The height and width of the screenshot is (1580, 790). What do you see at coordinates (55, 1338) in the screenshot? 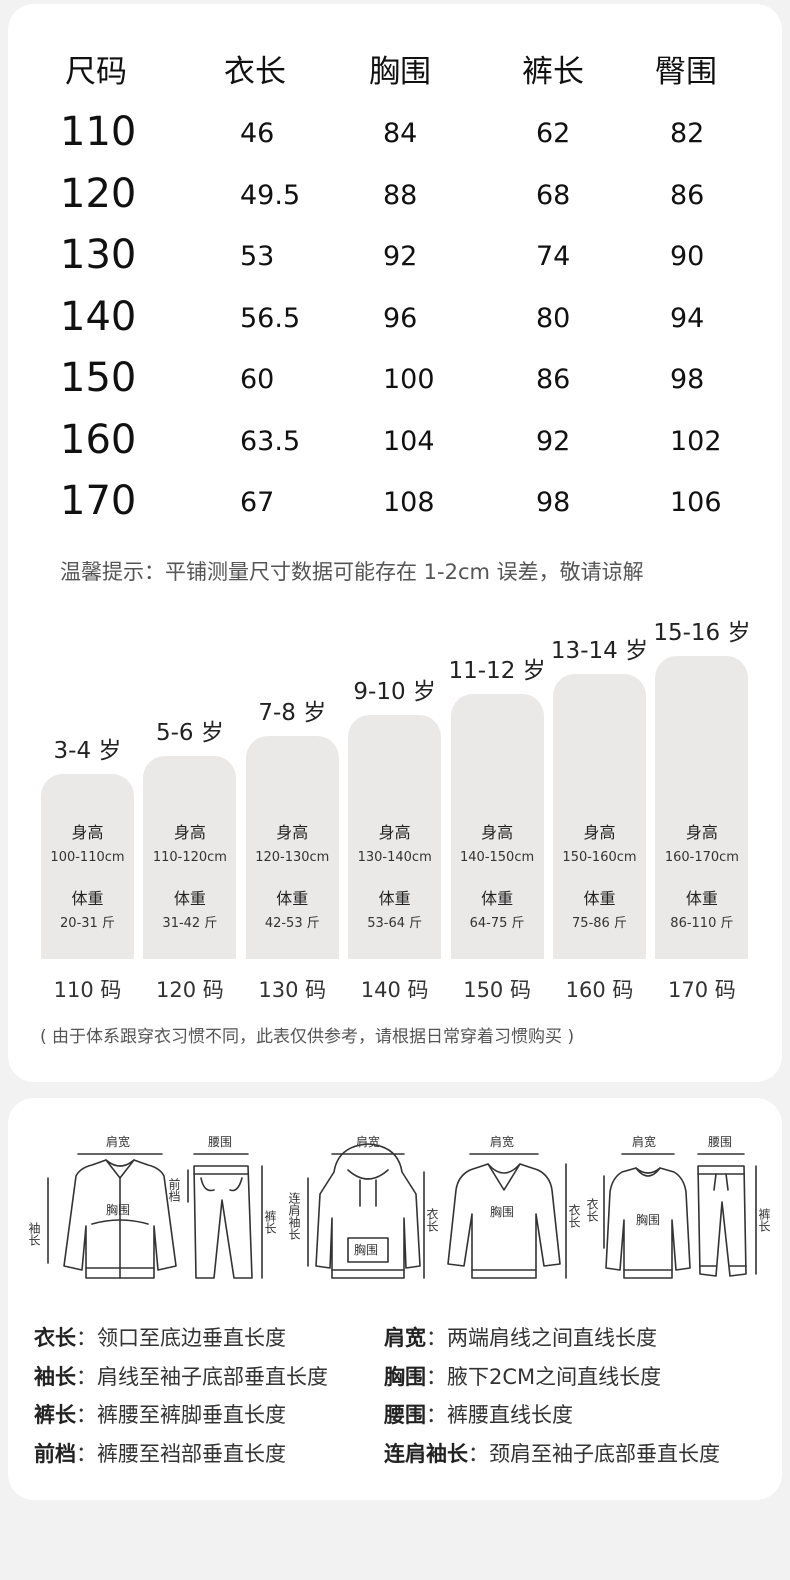
I see `definition-term: 衣长` at bounding box center [55, 1338].